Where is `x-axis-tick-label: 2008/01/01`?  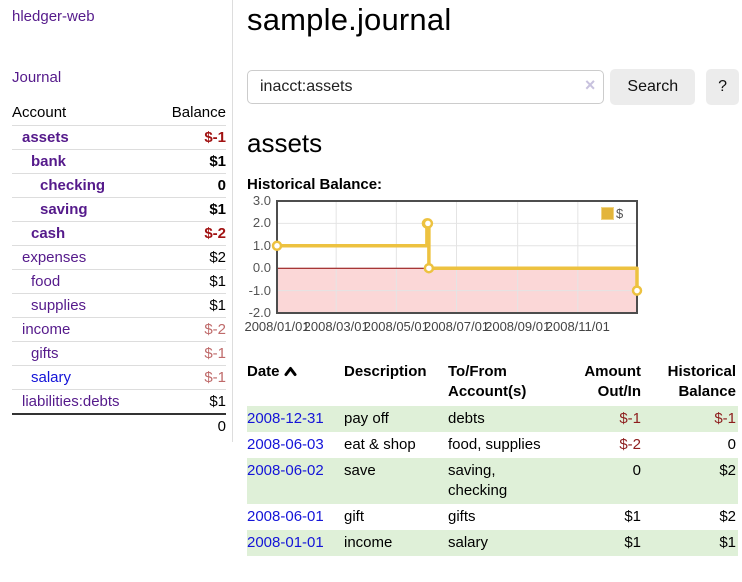
x-axis-tick-label: 2008/01/01 is located at coordinates (277, 326).